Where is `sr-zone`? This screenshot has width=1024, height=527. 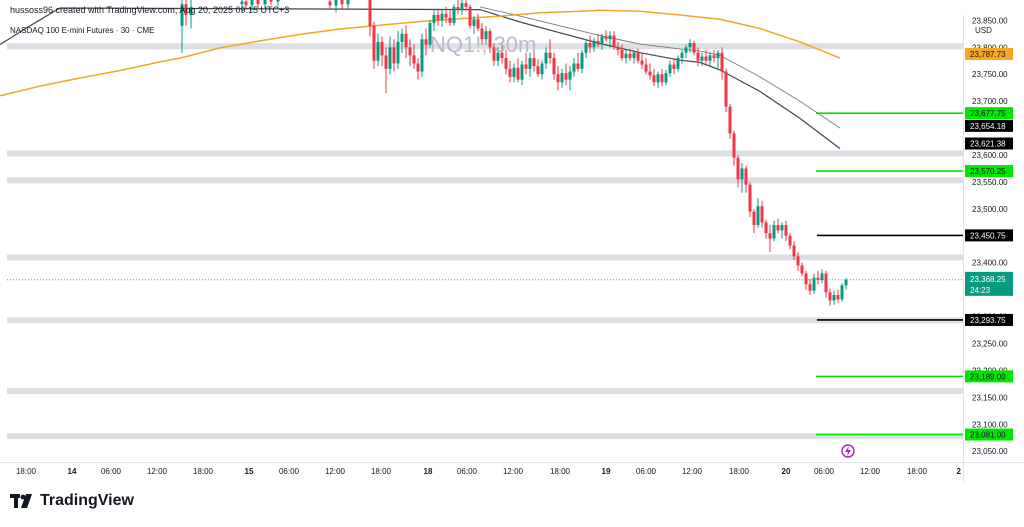 sr-zone is located at coordinates (485, 390).